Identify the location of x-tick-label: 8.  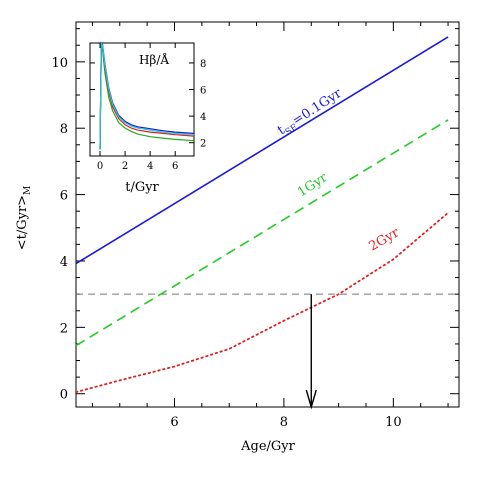
(284, 422).